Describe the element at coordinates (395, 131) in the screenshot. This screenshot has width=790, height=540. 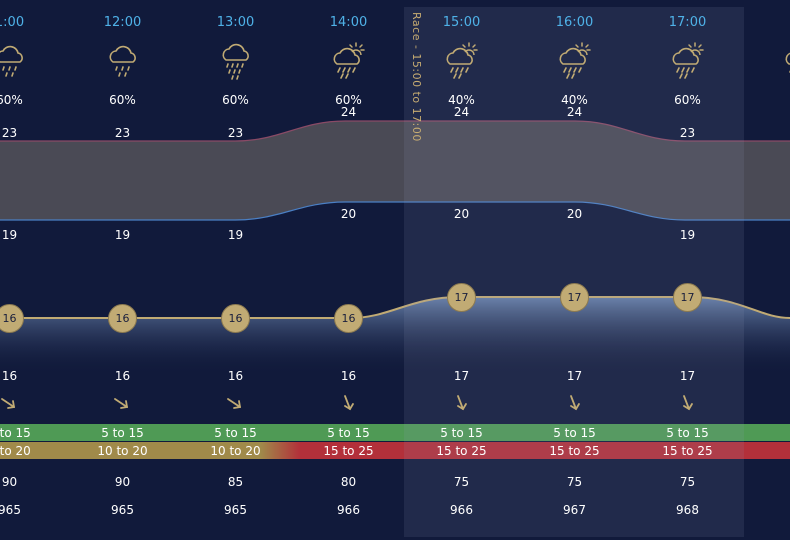
I see `max-temperature-line` at that location.